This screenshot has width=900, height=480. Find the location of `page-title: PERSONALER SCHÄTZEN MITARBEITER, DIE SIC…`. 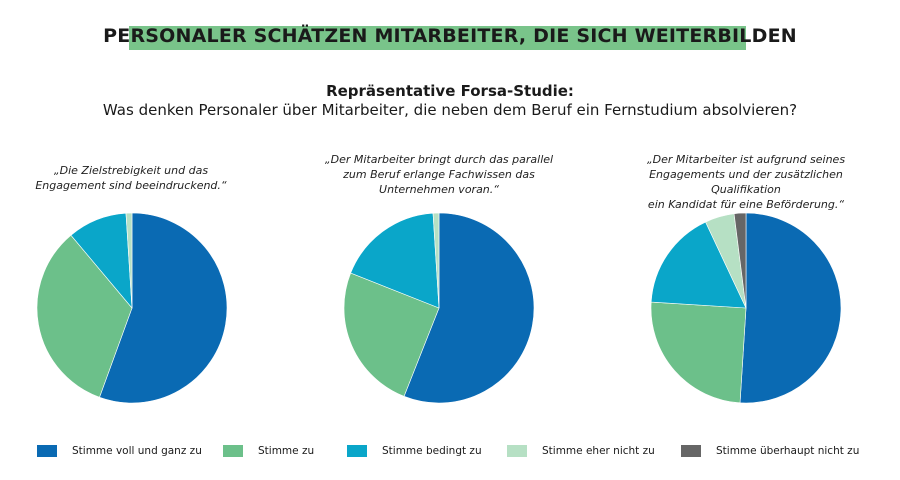

page-title: PERSONALER SCHÄTZEN MITARBEITER, DIE SIC… is located at coordinates (450, 36).